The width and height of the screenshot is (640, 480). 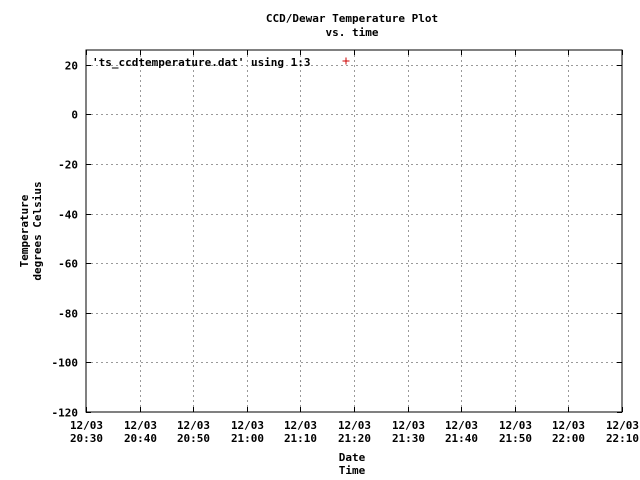 What do you see at coordinates (193, 438) in the screenshot?
I see `x-tick-label-time: 20:50` at bounding box center [193, 438].